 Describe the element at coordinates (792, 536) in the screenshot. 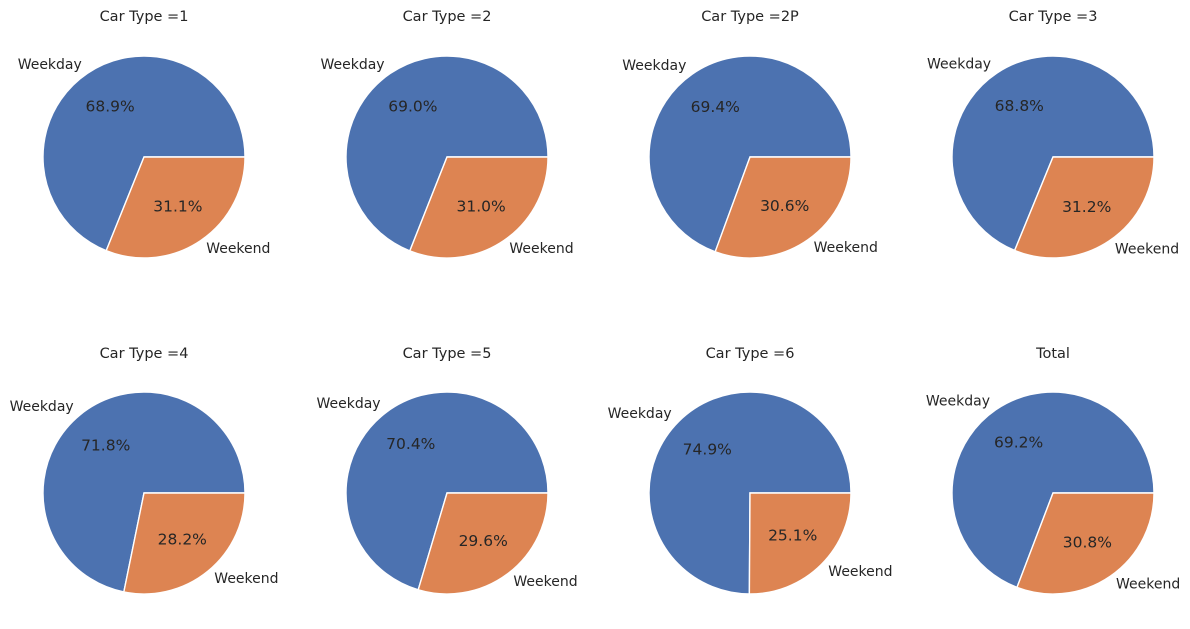

I see `pct-label: 25.1%` at that location.